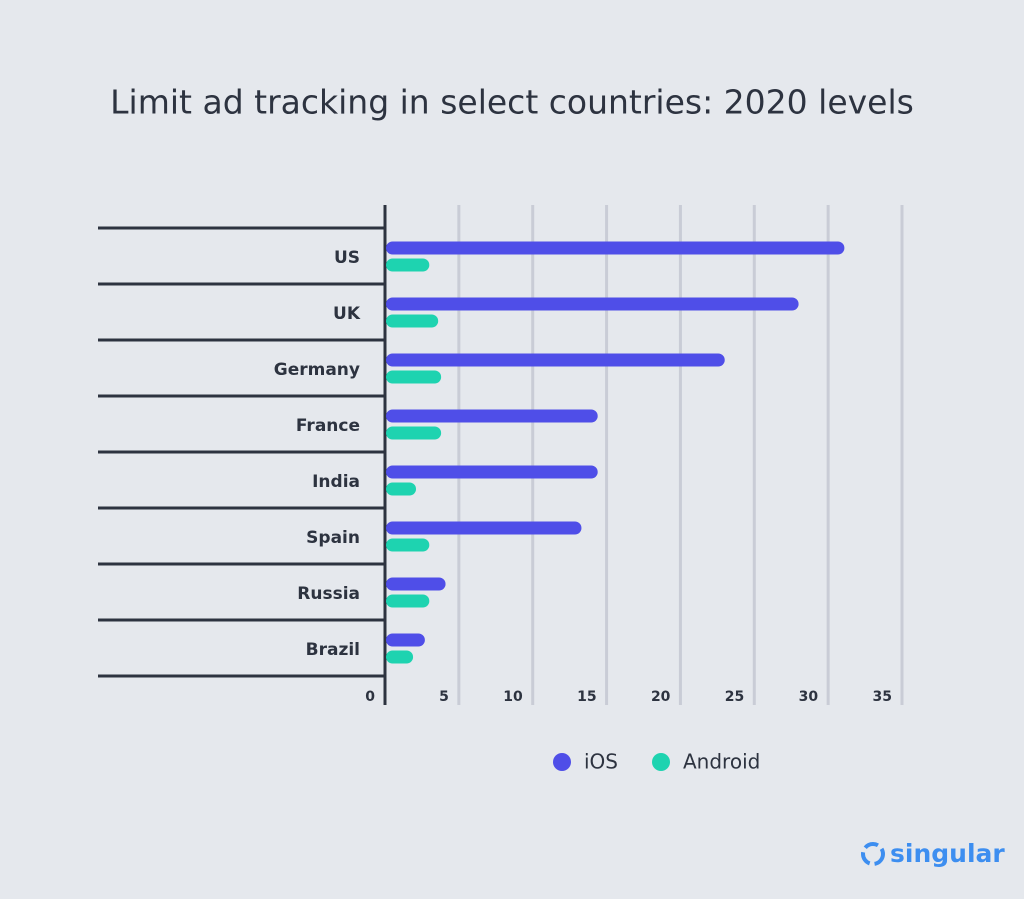  I want to click on brand-logo: singular, so click(933, 853).